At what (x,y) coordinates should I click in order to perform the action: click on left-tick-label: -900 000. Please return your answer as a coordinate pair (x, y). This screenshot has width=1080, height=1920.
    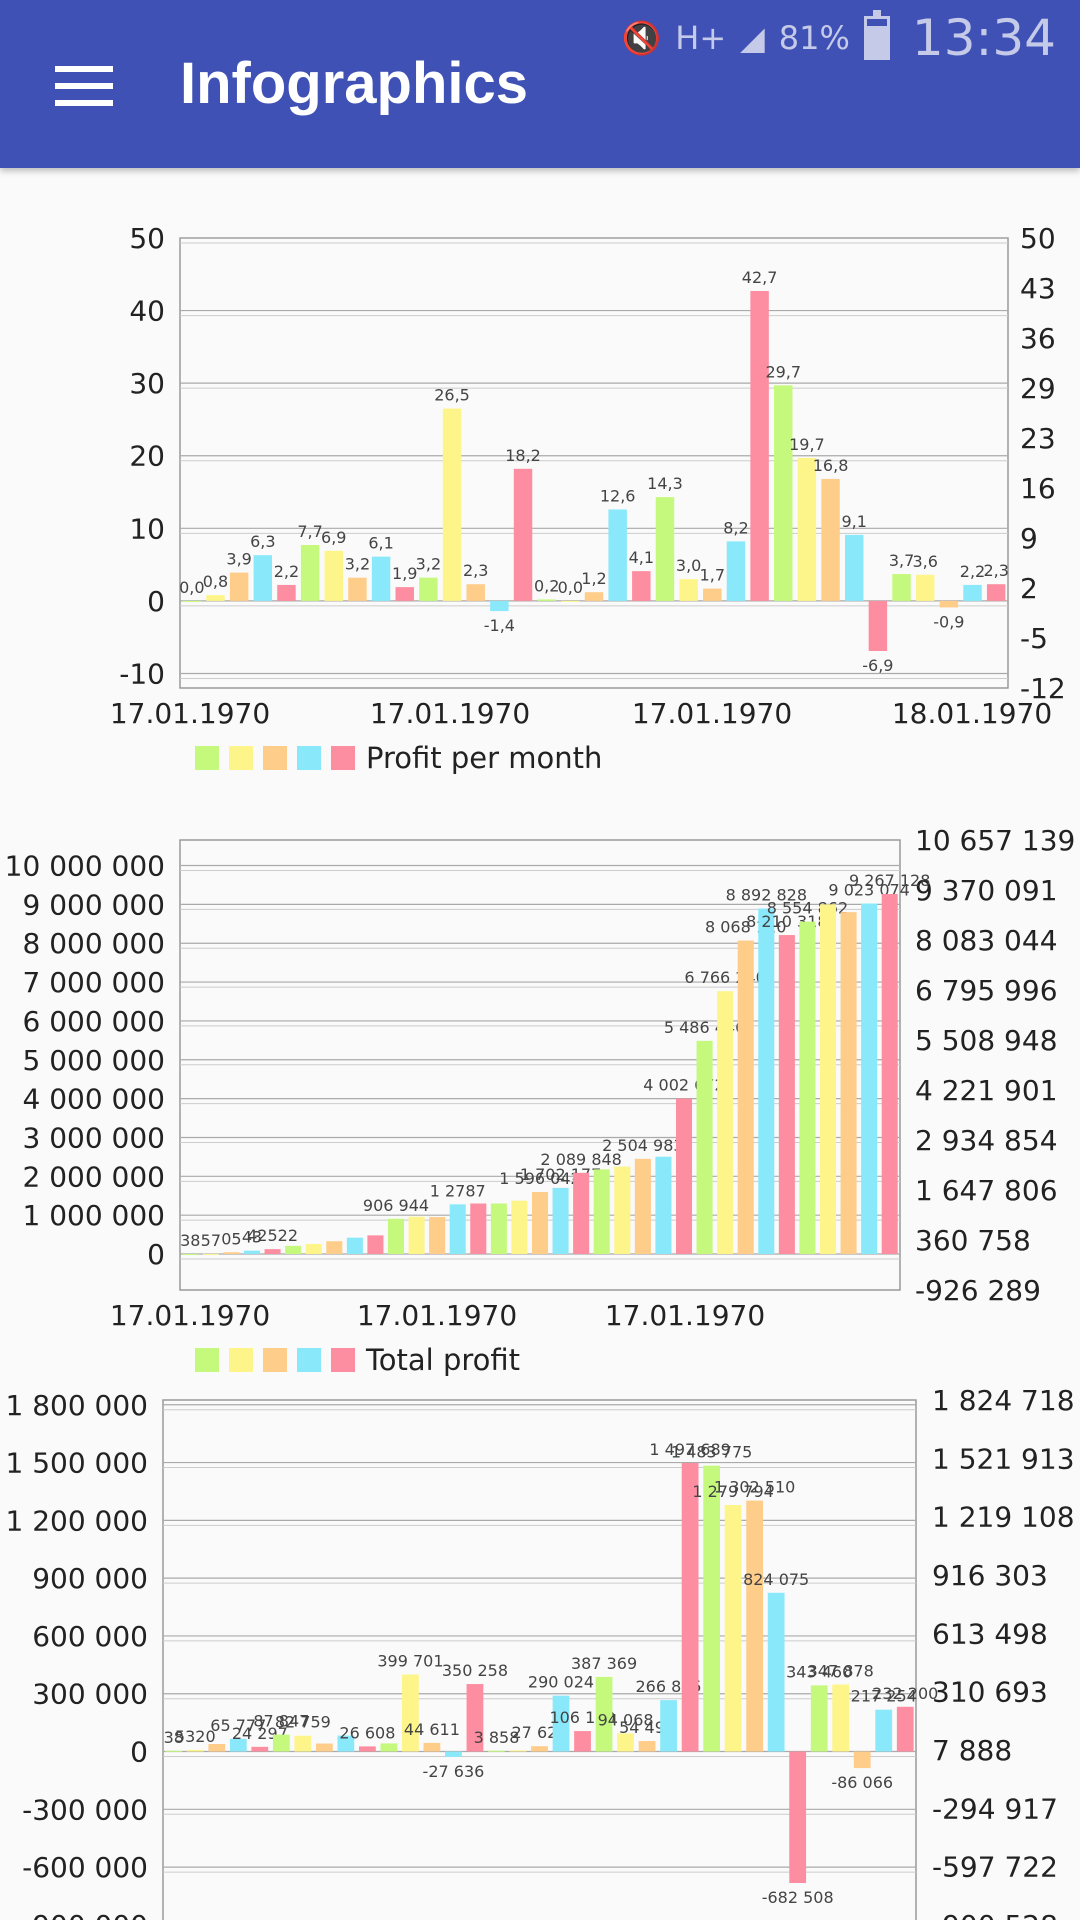
    Looking at the image, I should click on (85, 1914).